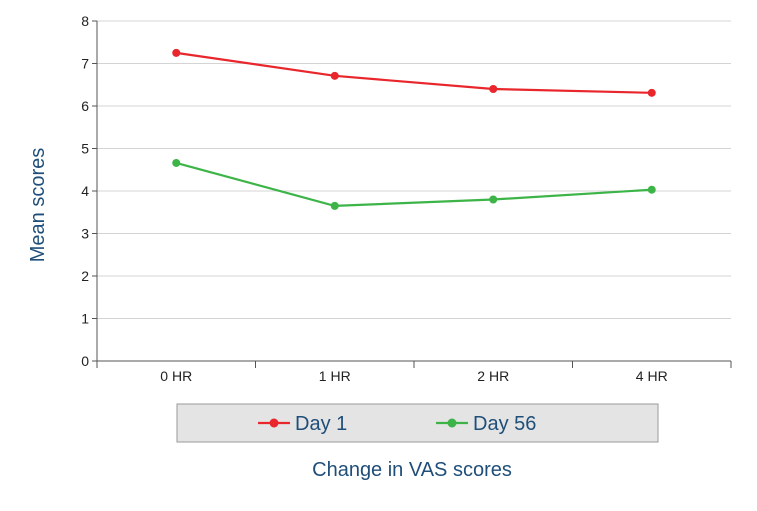 The width and height of the screenshot is (757, 511). Describe the element at coordinates (85, 149) in the screenshot. I see `y-tick-label: 5` at that location.